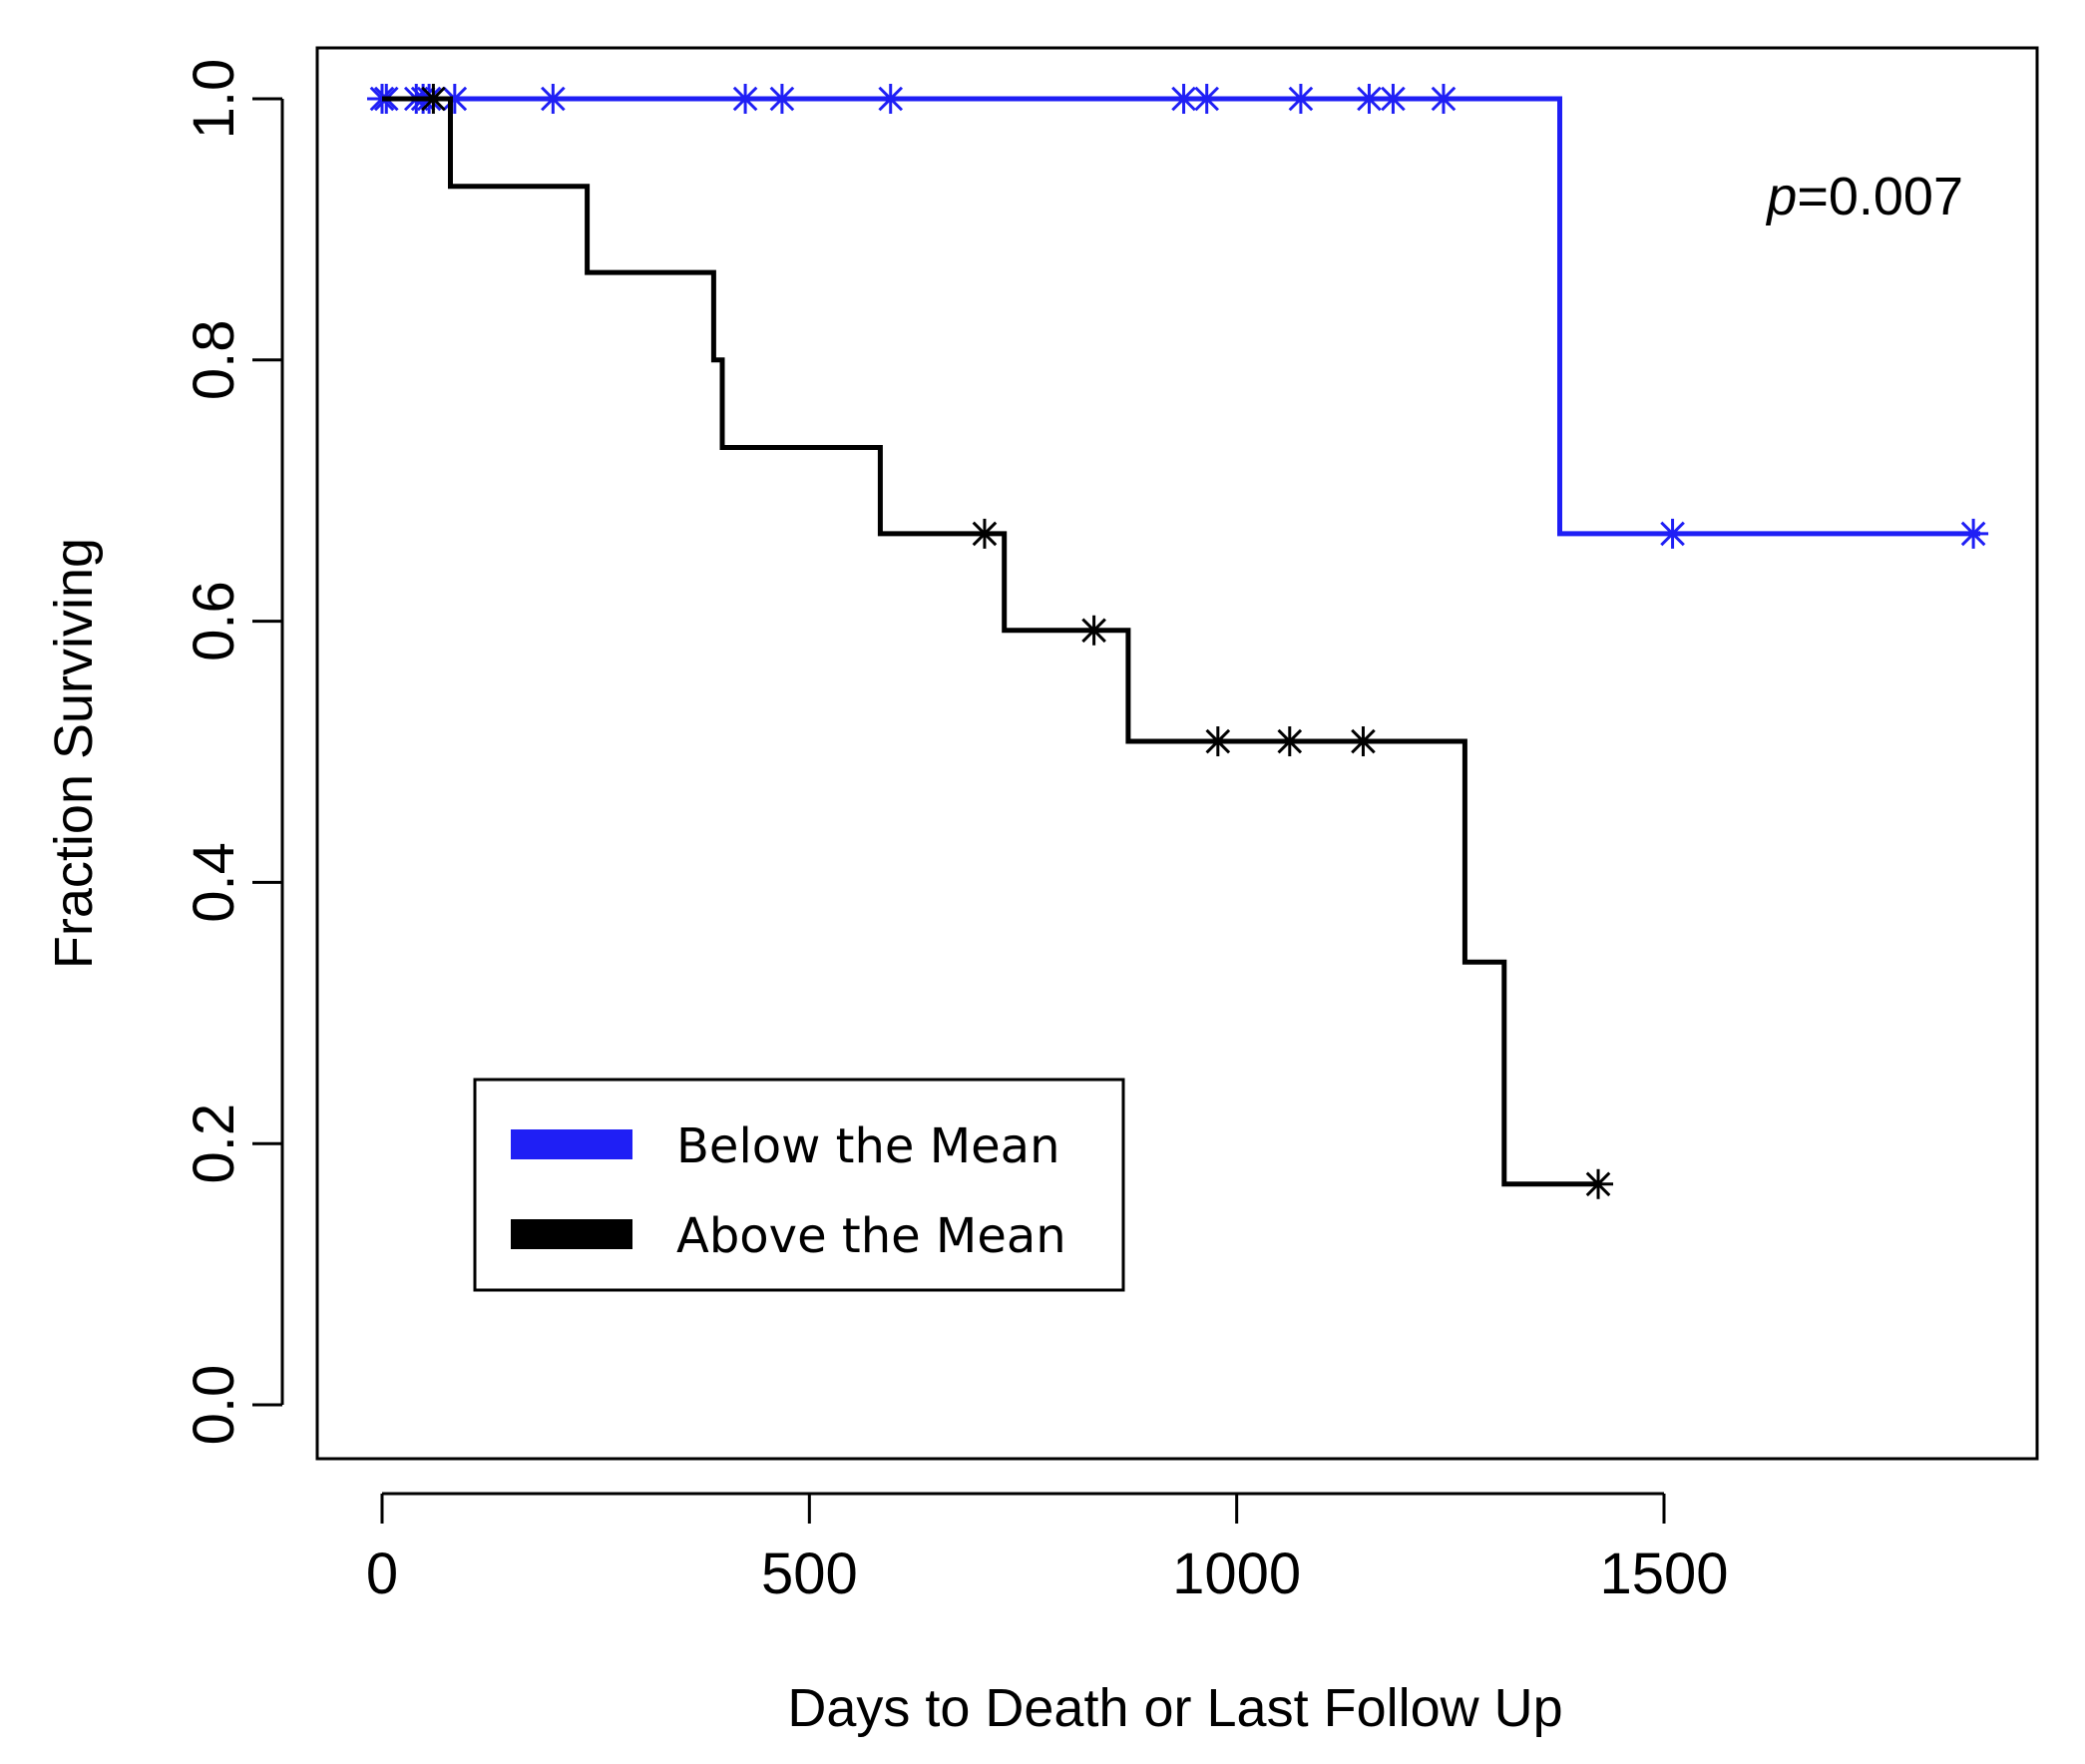 The height and width of the screenshot is (1764, 2085). What do you see at coordinates (1781, 196) in the screenshot?
I see `p-value-symbol: p` at bounding box center [1781, 196].